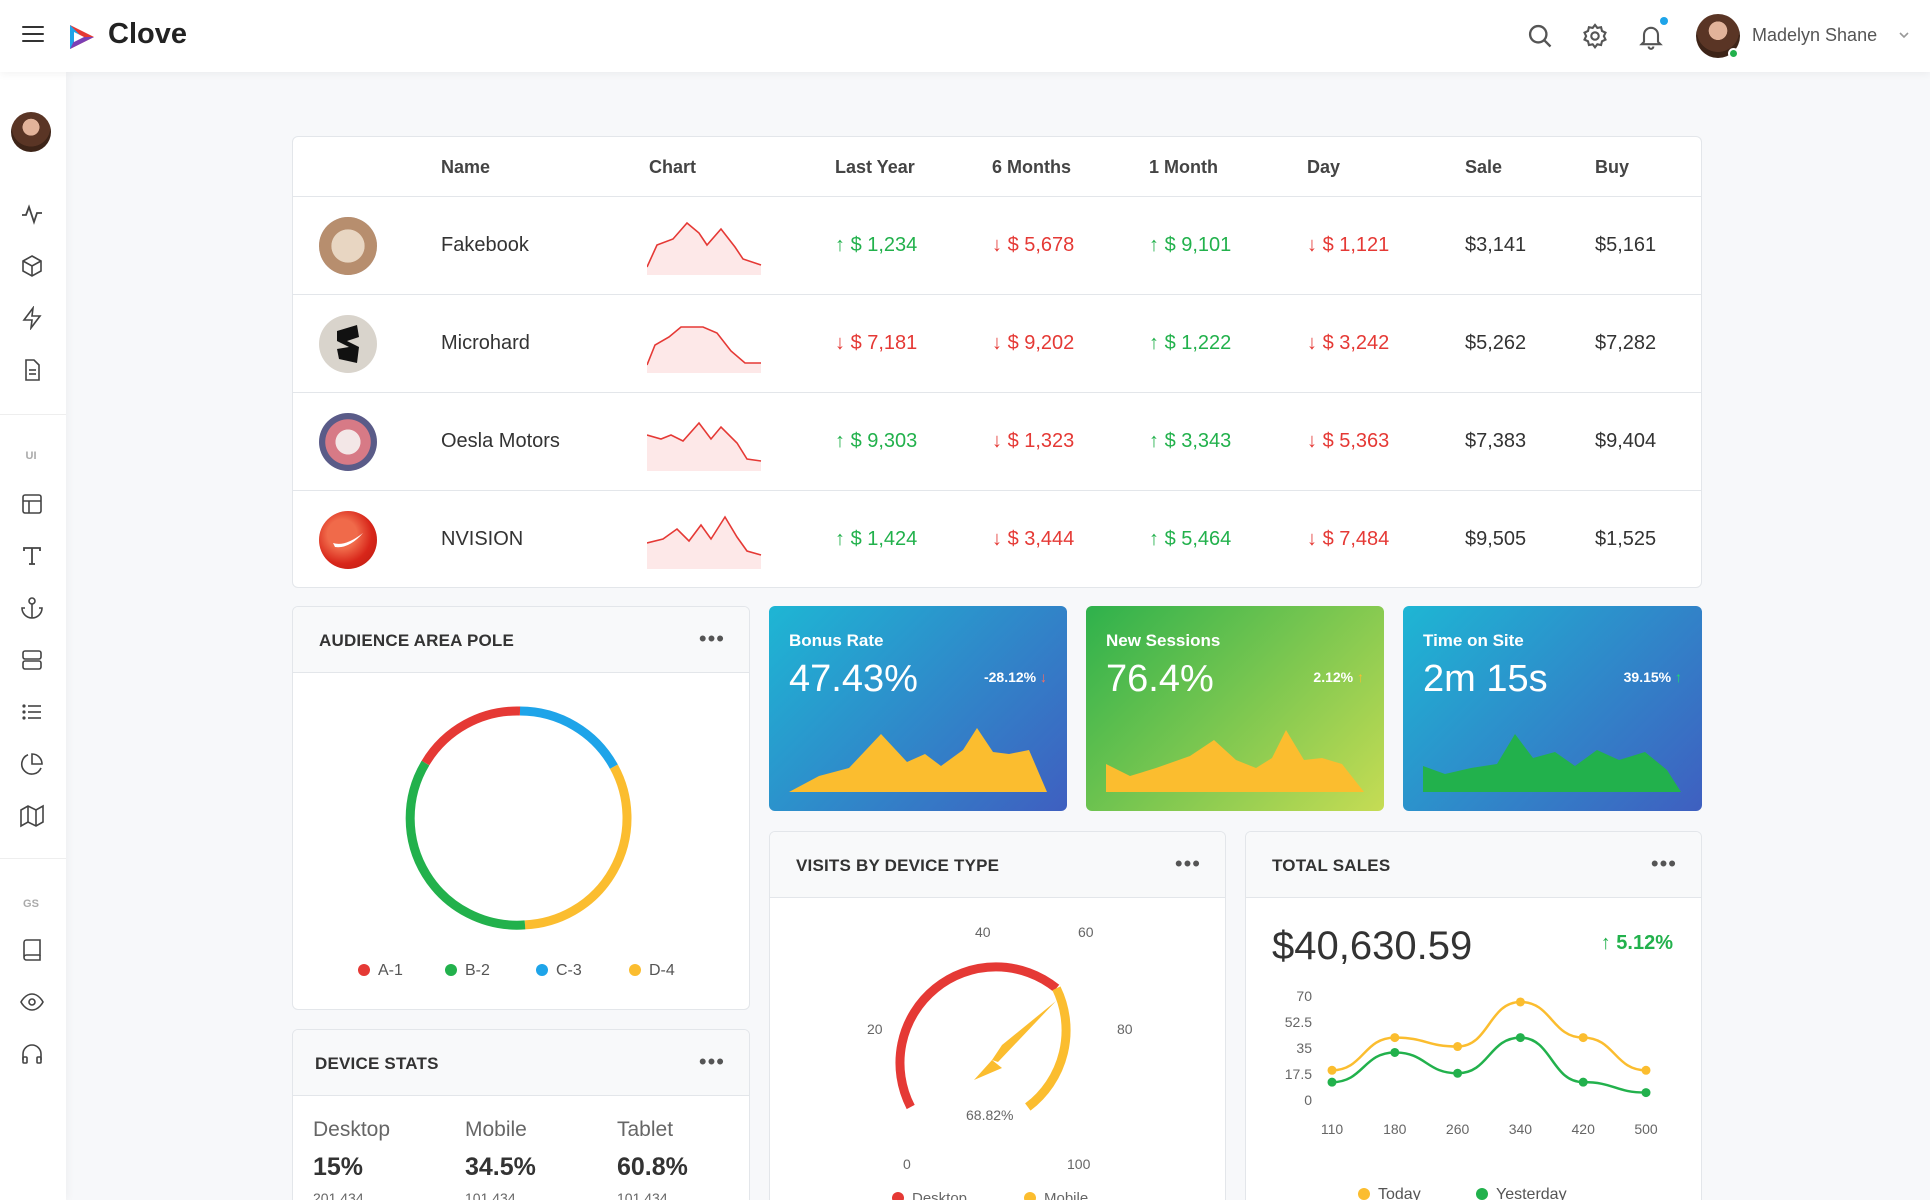  I want to click on legend-item-d4: D-4, so click(652, 971).